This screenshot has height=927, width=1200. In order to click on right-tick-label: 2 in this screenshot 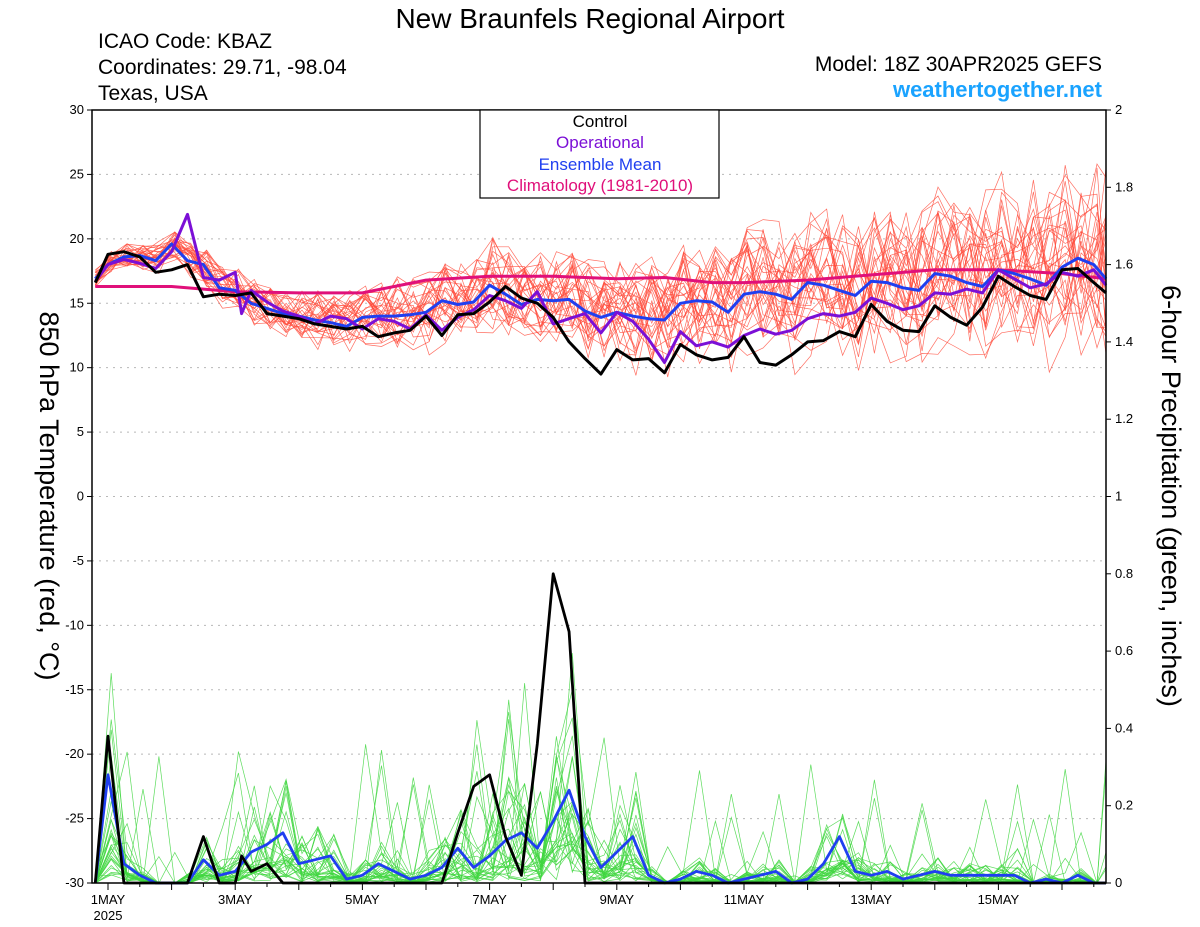, I will do `click(1118, 109)`.